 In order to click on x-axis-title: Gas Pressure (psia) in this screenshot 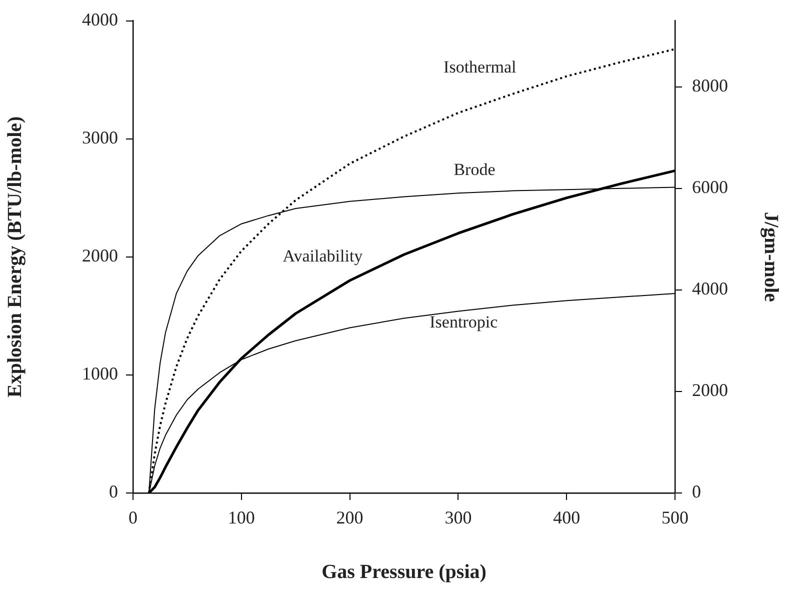, I will do `click(404, 572)`.